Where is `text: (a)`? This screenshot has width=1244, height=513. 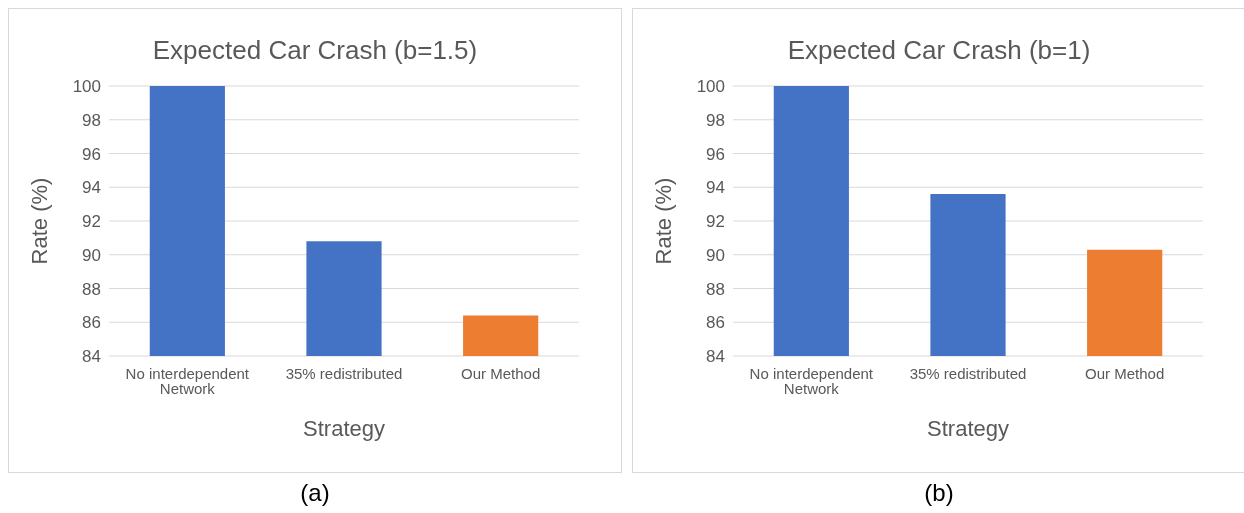
text: (a) is located at coordinates (315, 493).